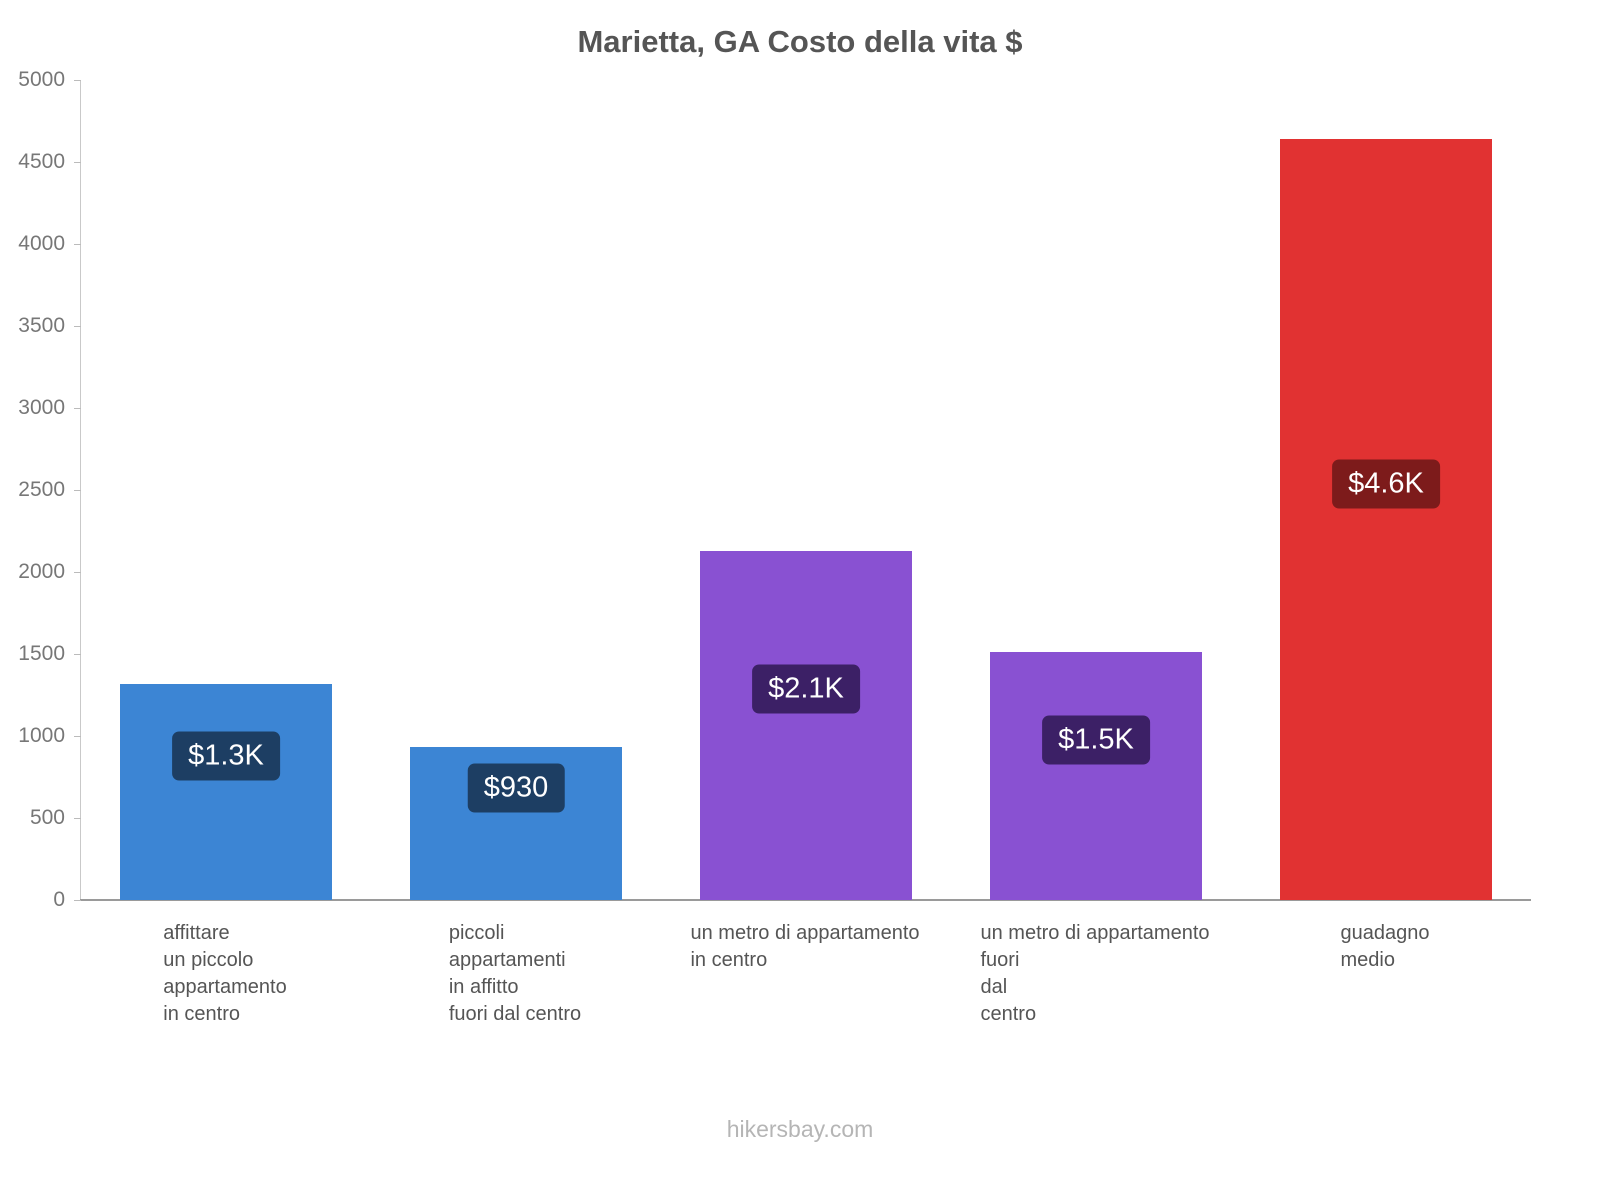 The image size is (1600, 1200). I want to click on x-category-label: un metro di appartamento in centro, so click(805, 947).